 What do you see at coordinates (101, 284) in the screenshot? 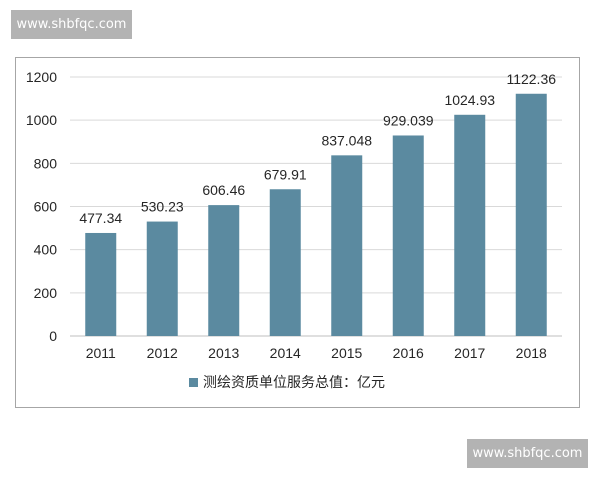
I see `bar-2011` at bounding box center [101, 284].